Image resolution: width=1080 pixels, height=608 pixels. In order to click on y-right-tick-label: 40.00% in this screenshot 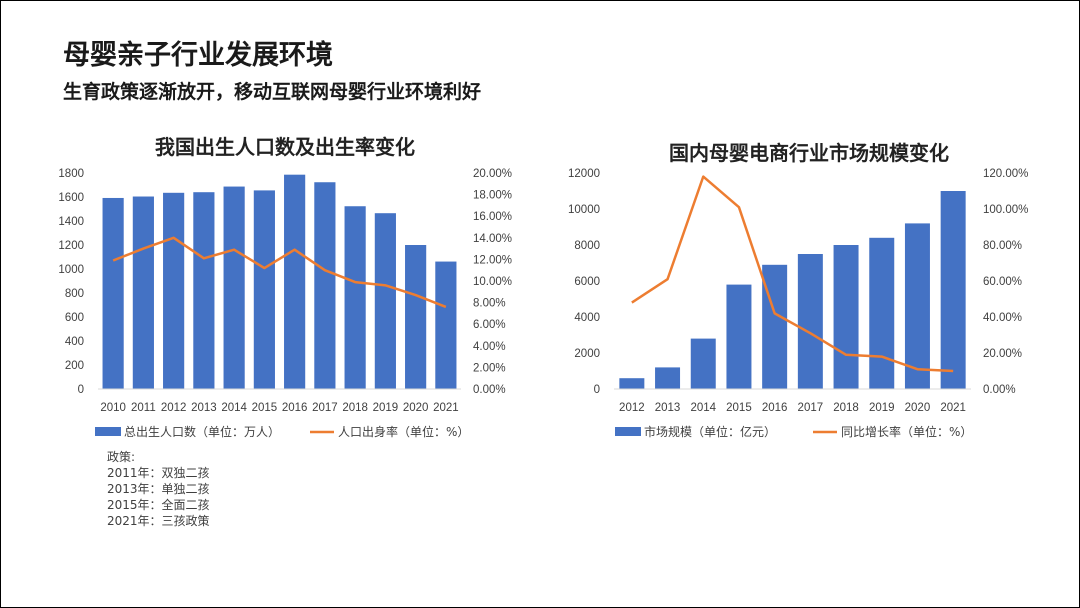, I will do `click(1002, 318)`.